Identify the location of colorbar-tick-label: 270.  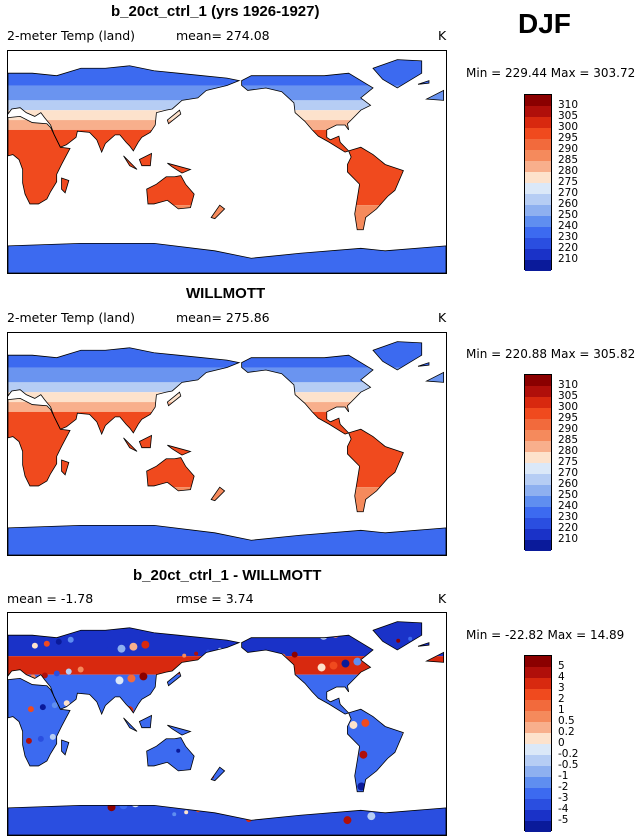
(568, 473).